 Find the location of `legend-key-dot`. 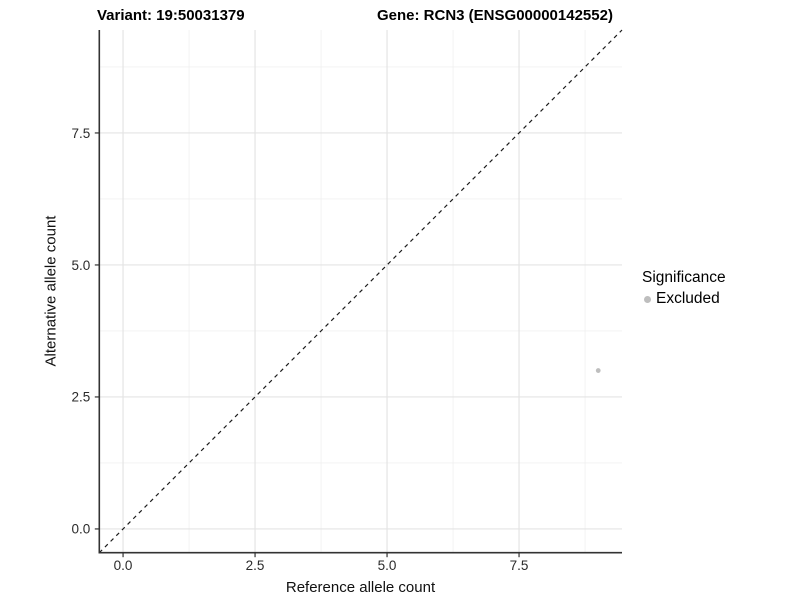

legend-key-dot is located at coordinates (647, 299).